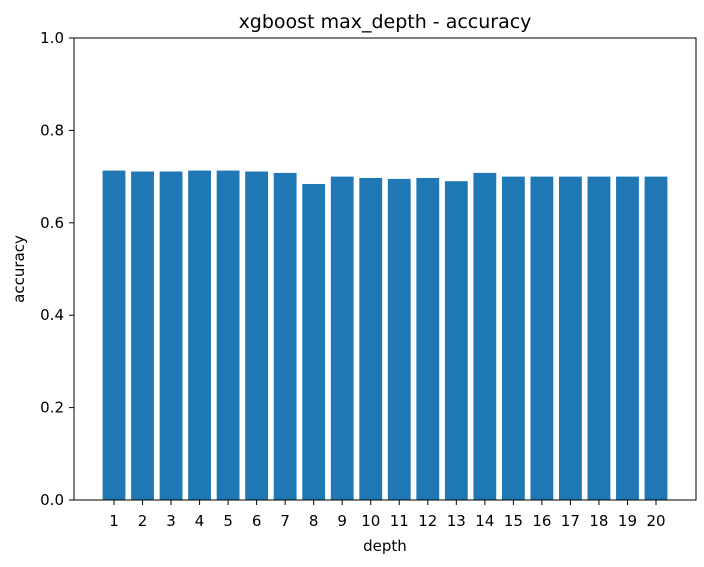 The height and width of the screenshot is (567, 704). What do you see at coordinates (257, 521) in the screenshot?
I see `x-tick-label: 6` at bounding box center [257, 521].